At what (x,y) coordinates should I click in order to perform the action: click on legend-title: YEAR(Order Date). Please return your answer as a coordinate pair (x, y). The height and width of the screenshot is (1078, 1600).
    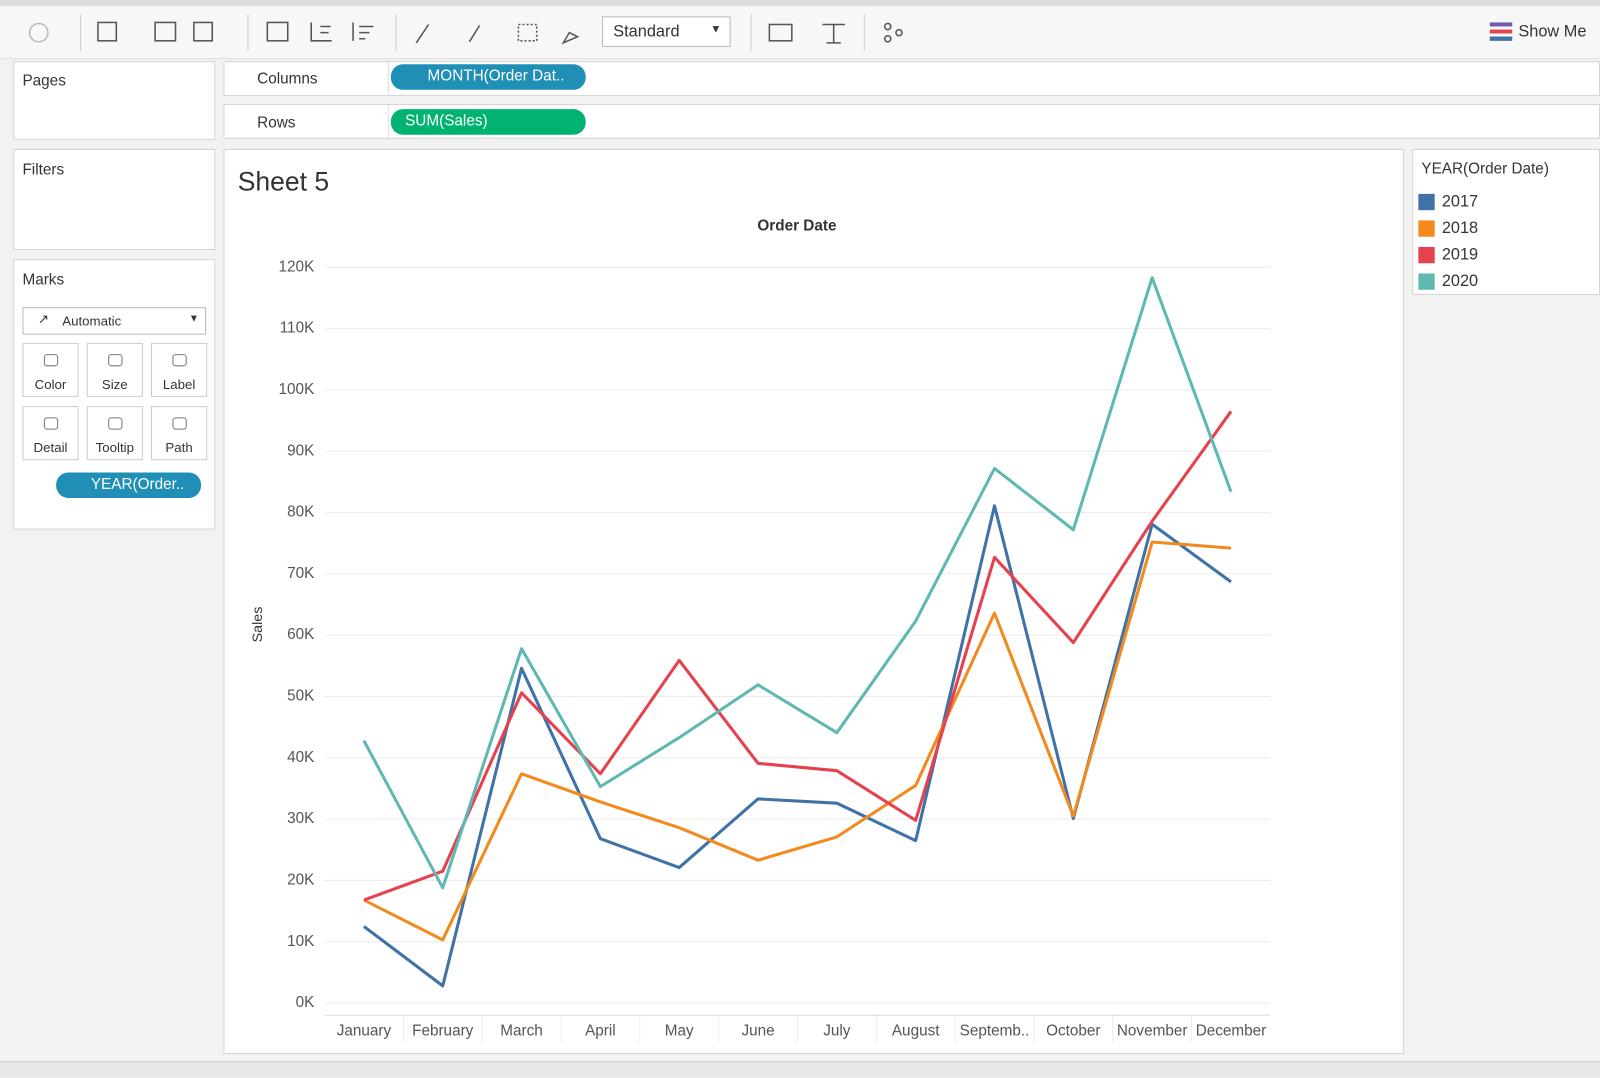
    Looking at the image, I should click on (1485, 168).